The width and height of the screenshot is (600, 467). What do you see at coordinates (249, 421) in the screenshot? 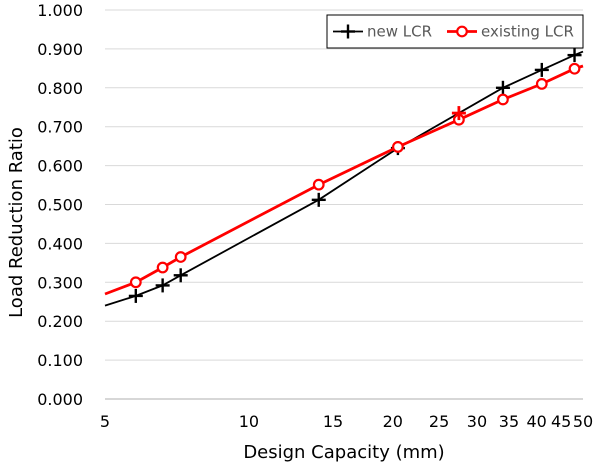
I see `x-tick-label: 10` at bounding box center [249, 421].